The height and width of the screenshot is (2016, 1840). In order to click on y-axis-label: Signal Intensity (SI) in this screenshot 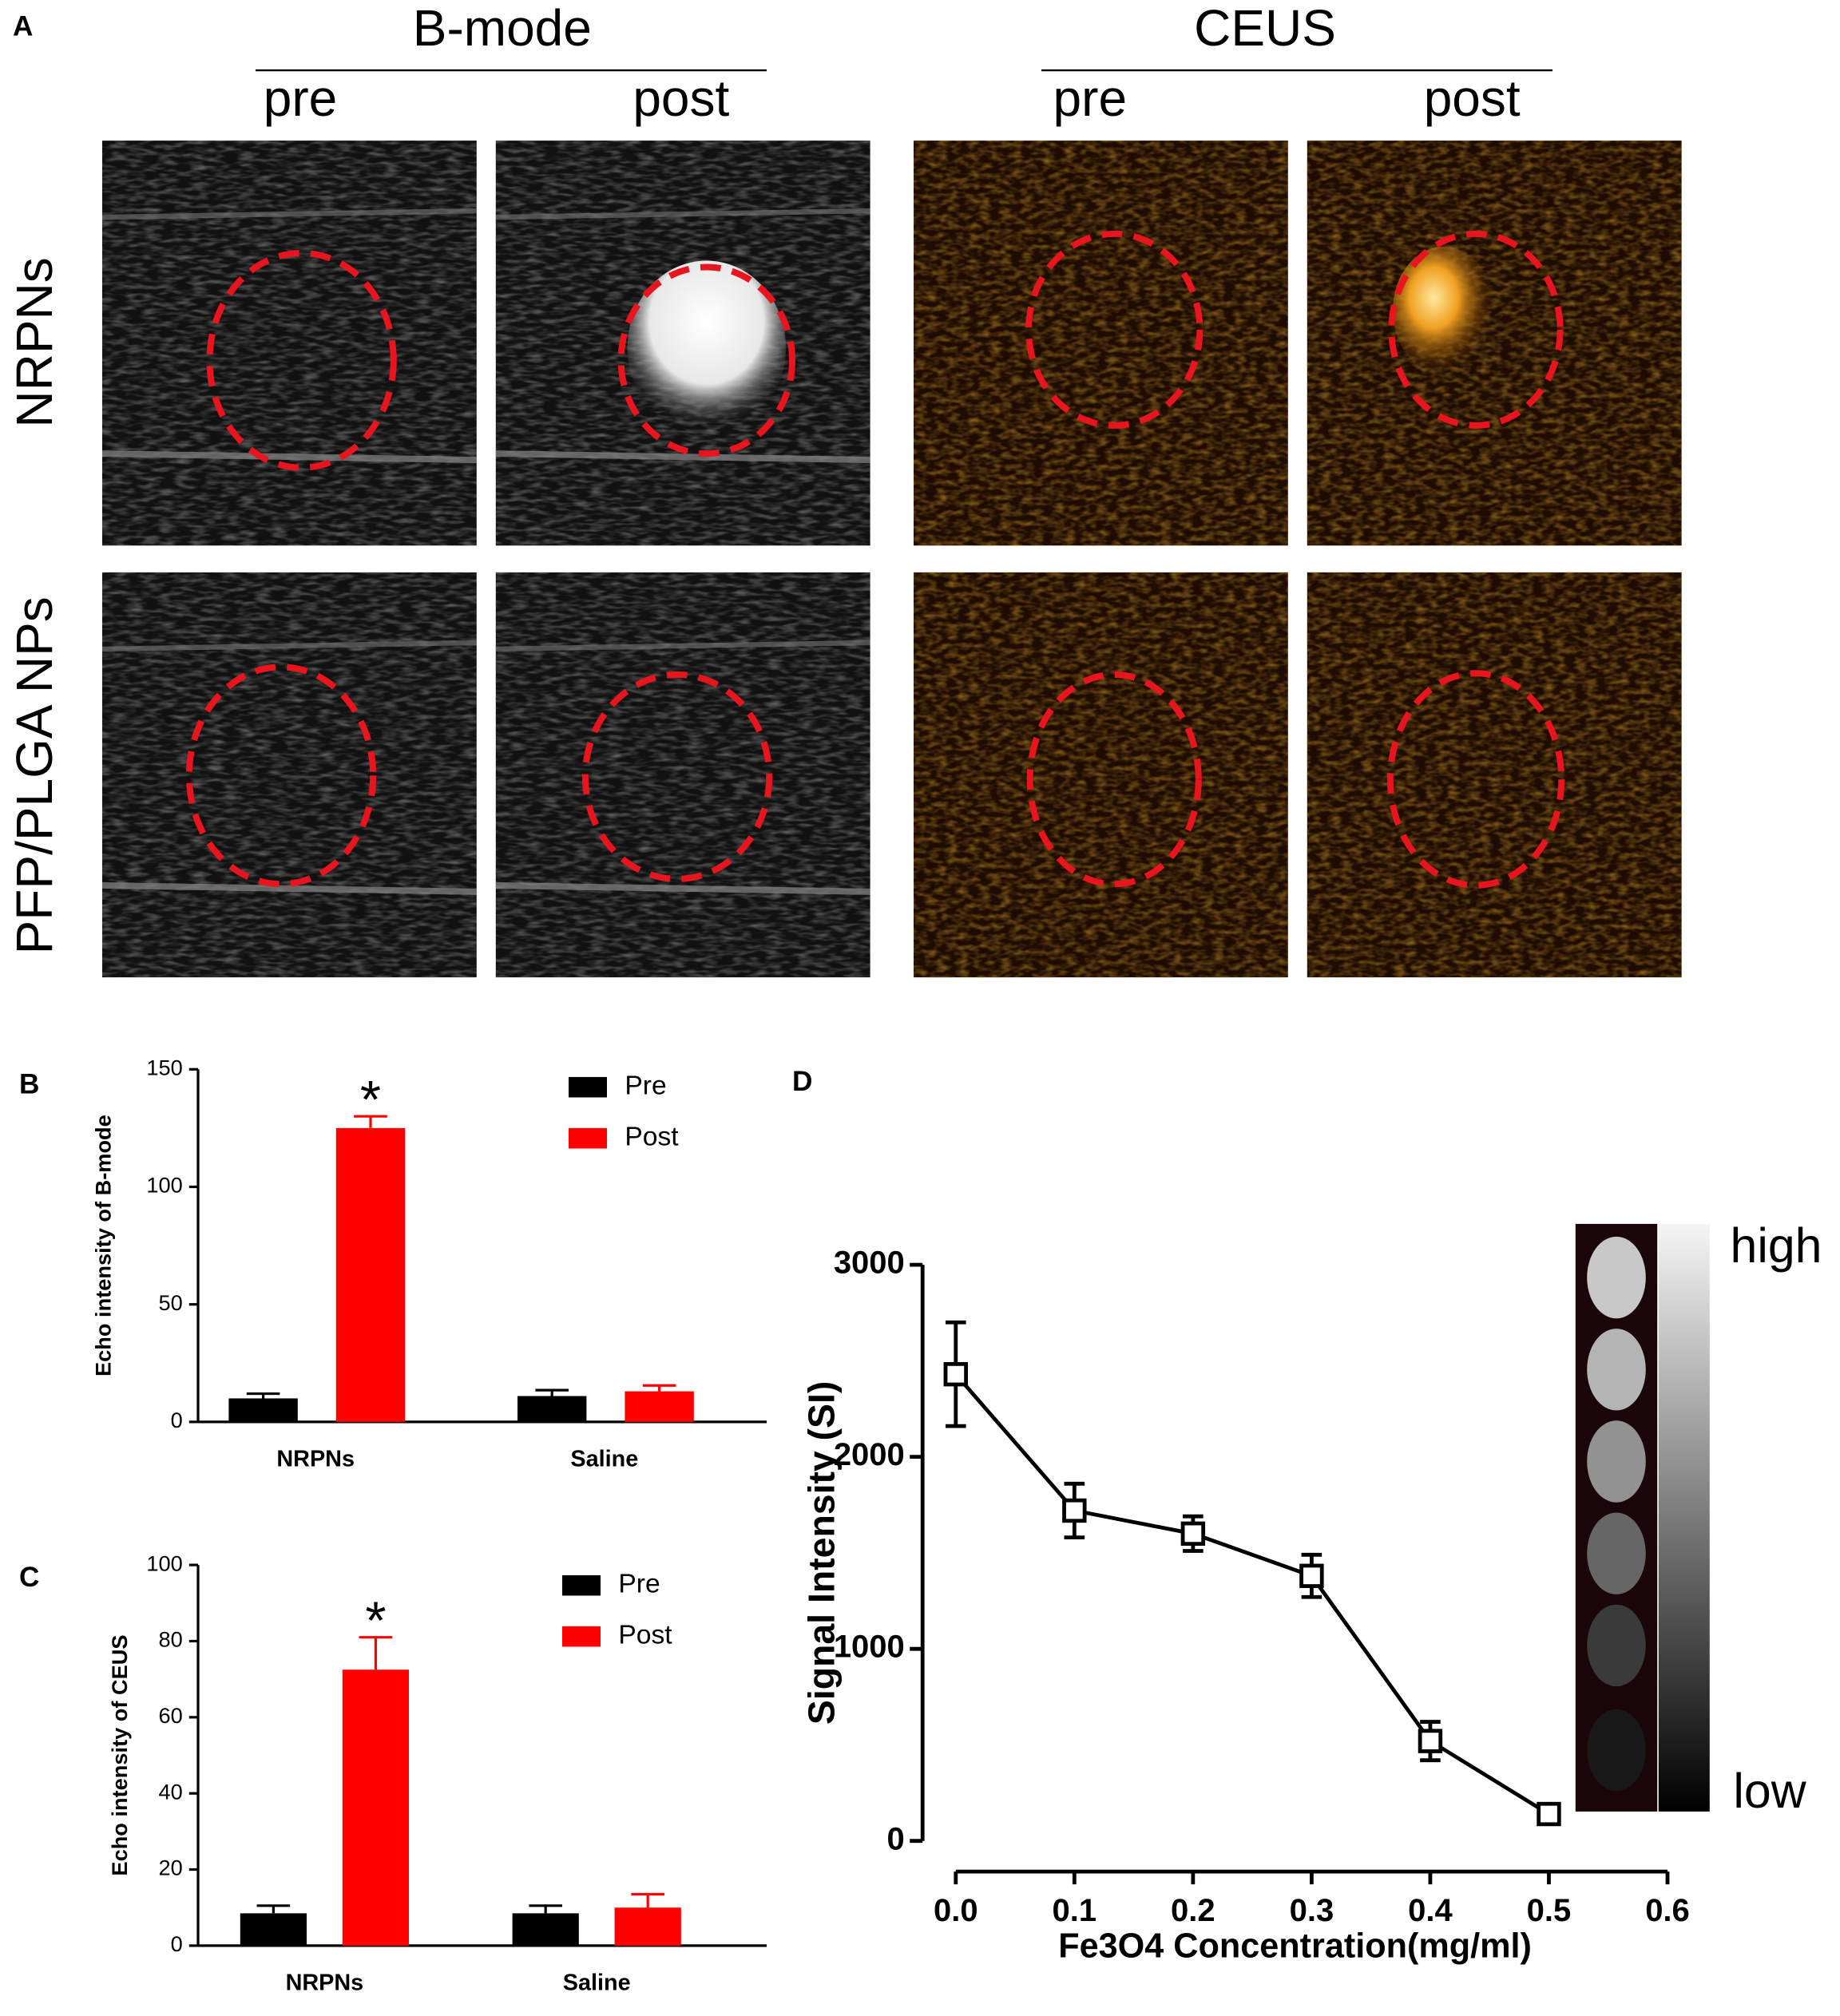, I will do `click(821, 1553)`.